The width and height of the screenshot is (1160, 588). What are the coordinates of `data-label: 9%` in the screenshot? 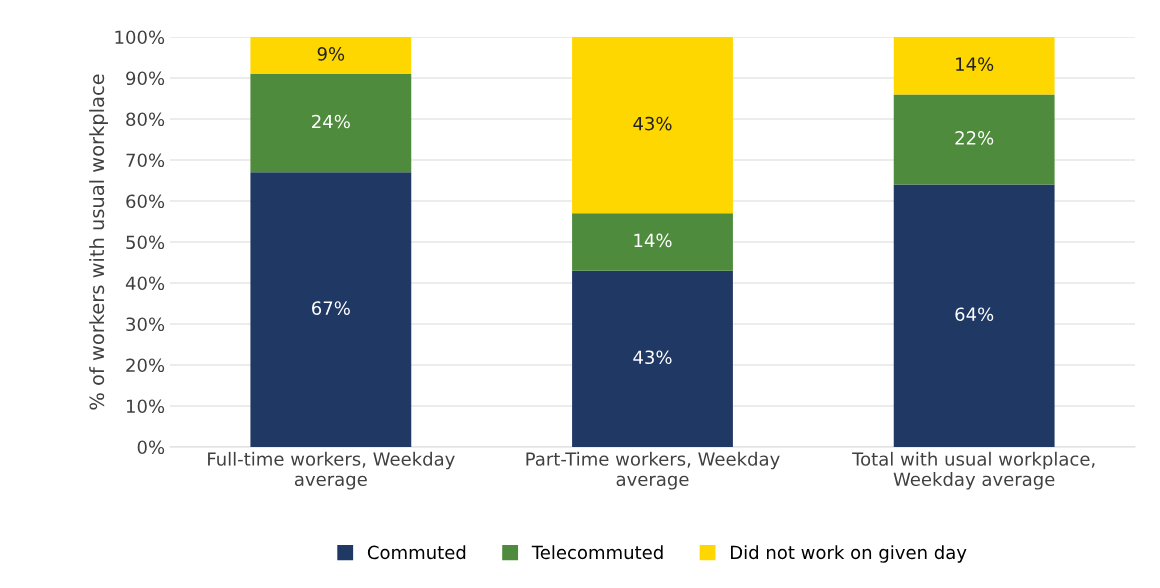 It's located at (331, 54).